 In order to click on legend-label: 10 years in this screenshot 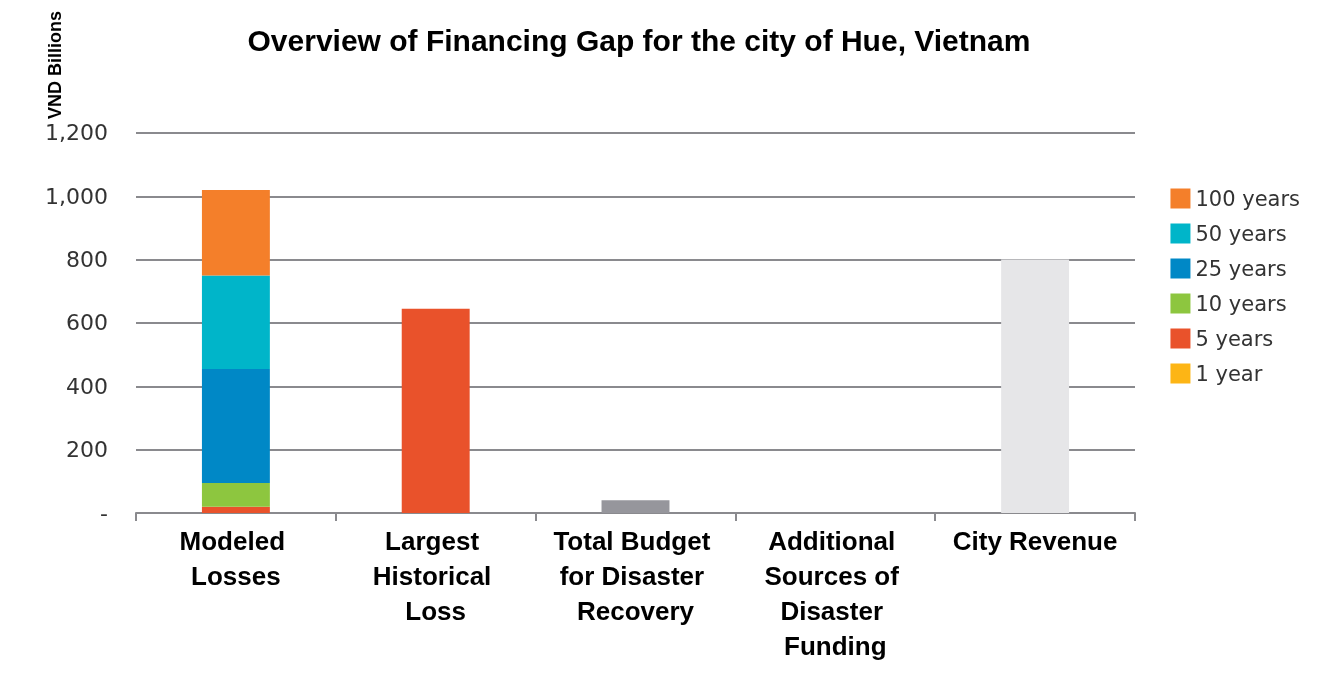, I will do `click(1241, 303)`.